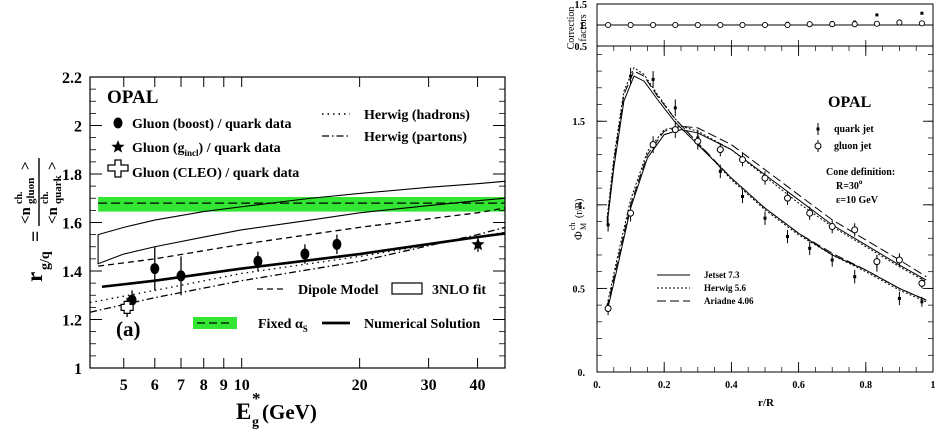 The height and width of the screenshot is (431, 937). I want to click on left-y-den-sup: ch., so click(45, 197).